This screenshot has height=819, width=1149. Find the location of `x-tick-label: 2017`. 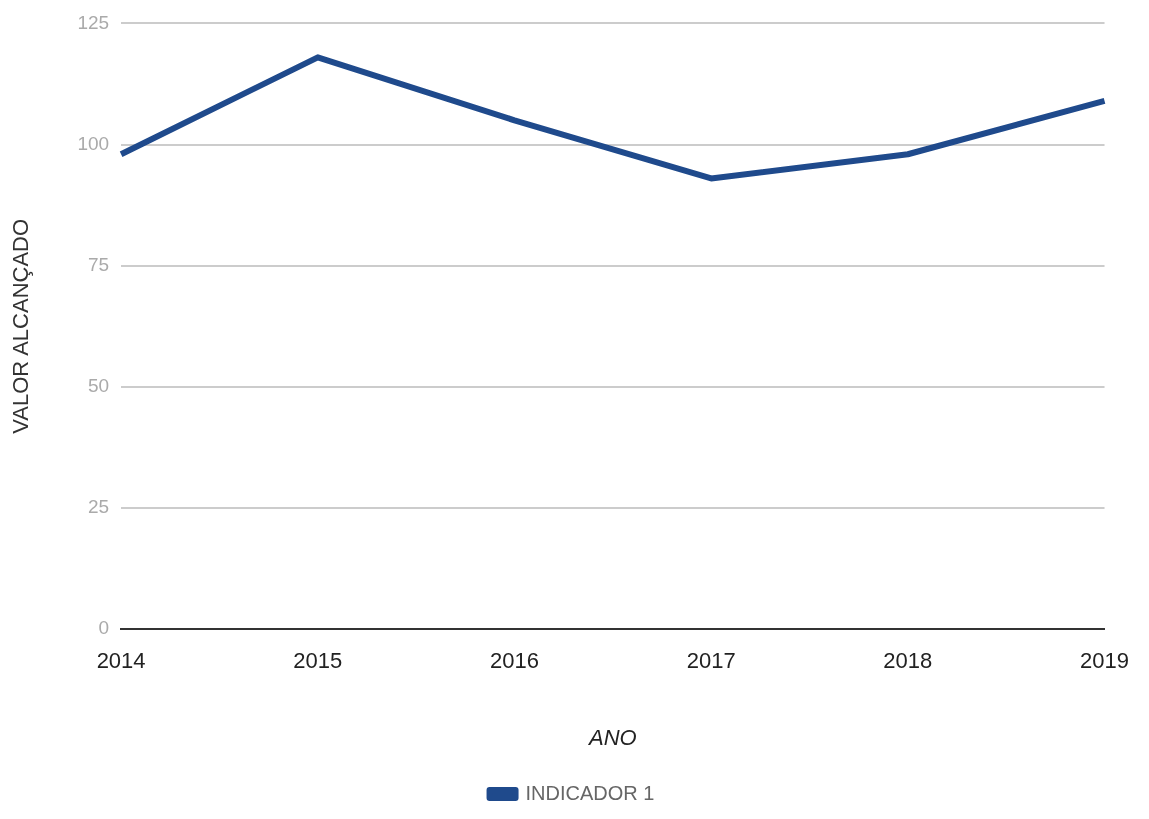

x-tick-label: 2017 is located at coordinates (711, 661).